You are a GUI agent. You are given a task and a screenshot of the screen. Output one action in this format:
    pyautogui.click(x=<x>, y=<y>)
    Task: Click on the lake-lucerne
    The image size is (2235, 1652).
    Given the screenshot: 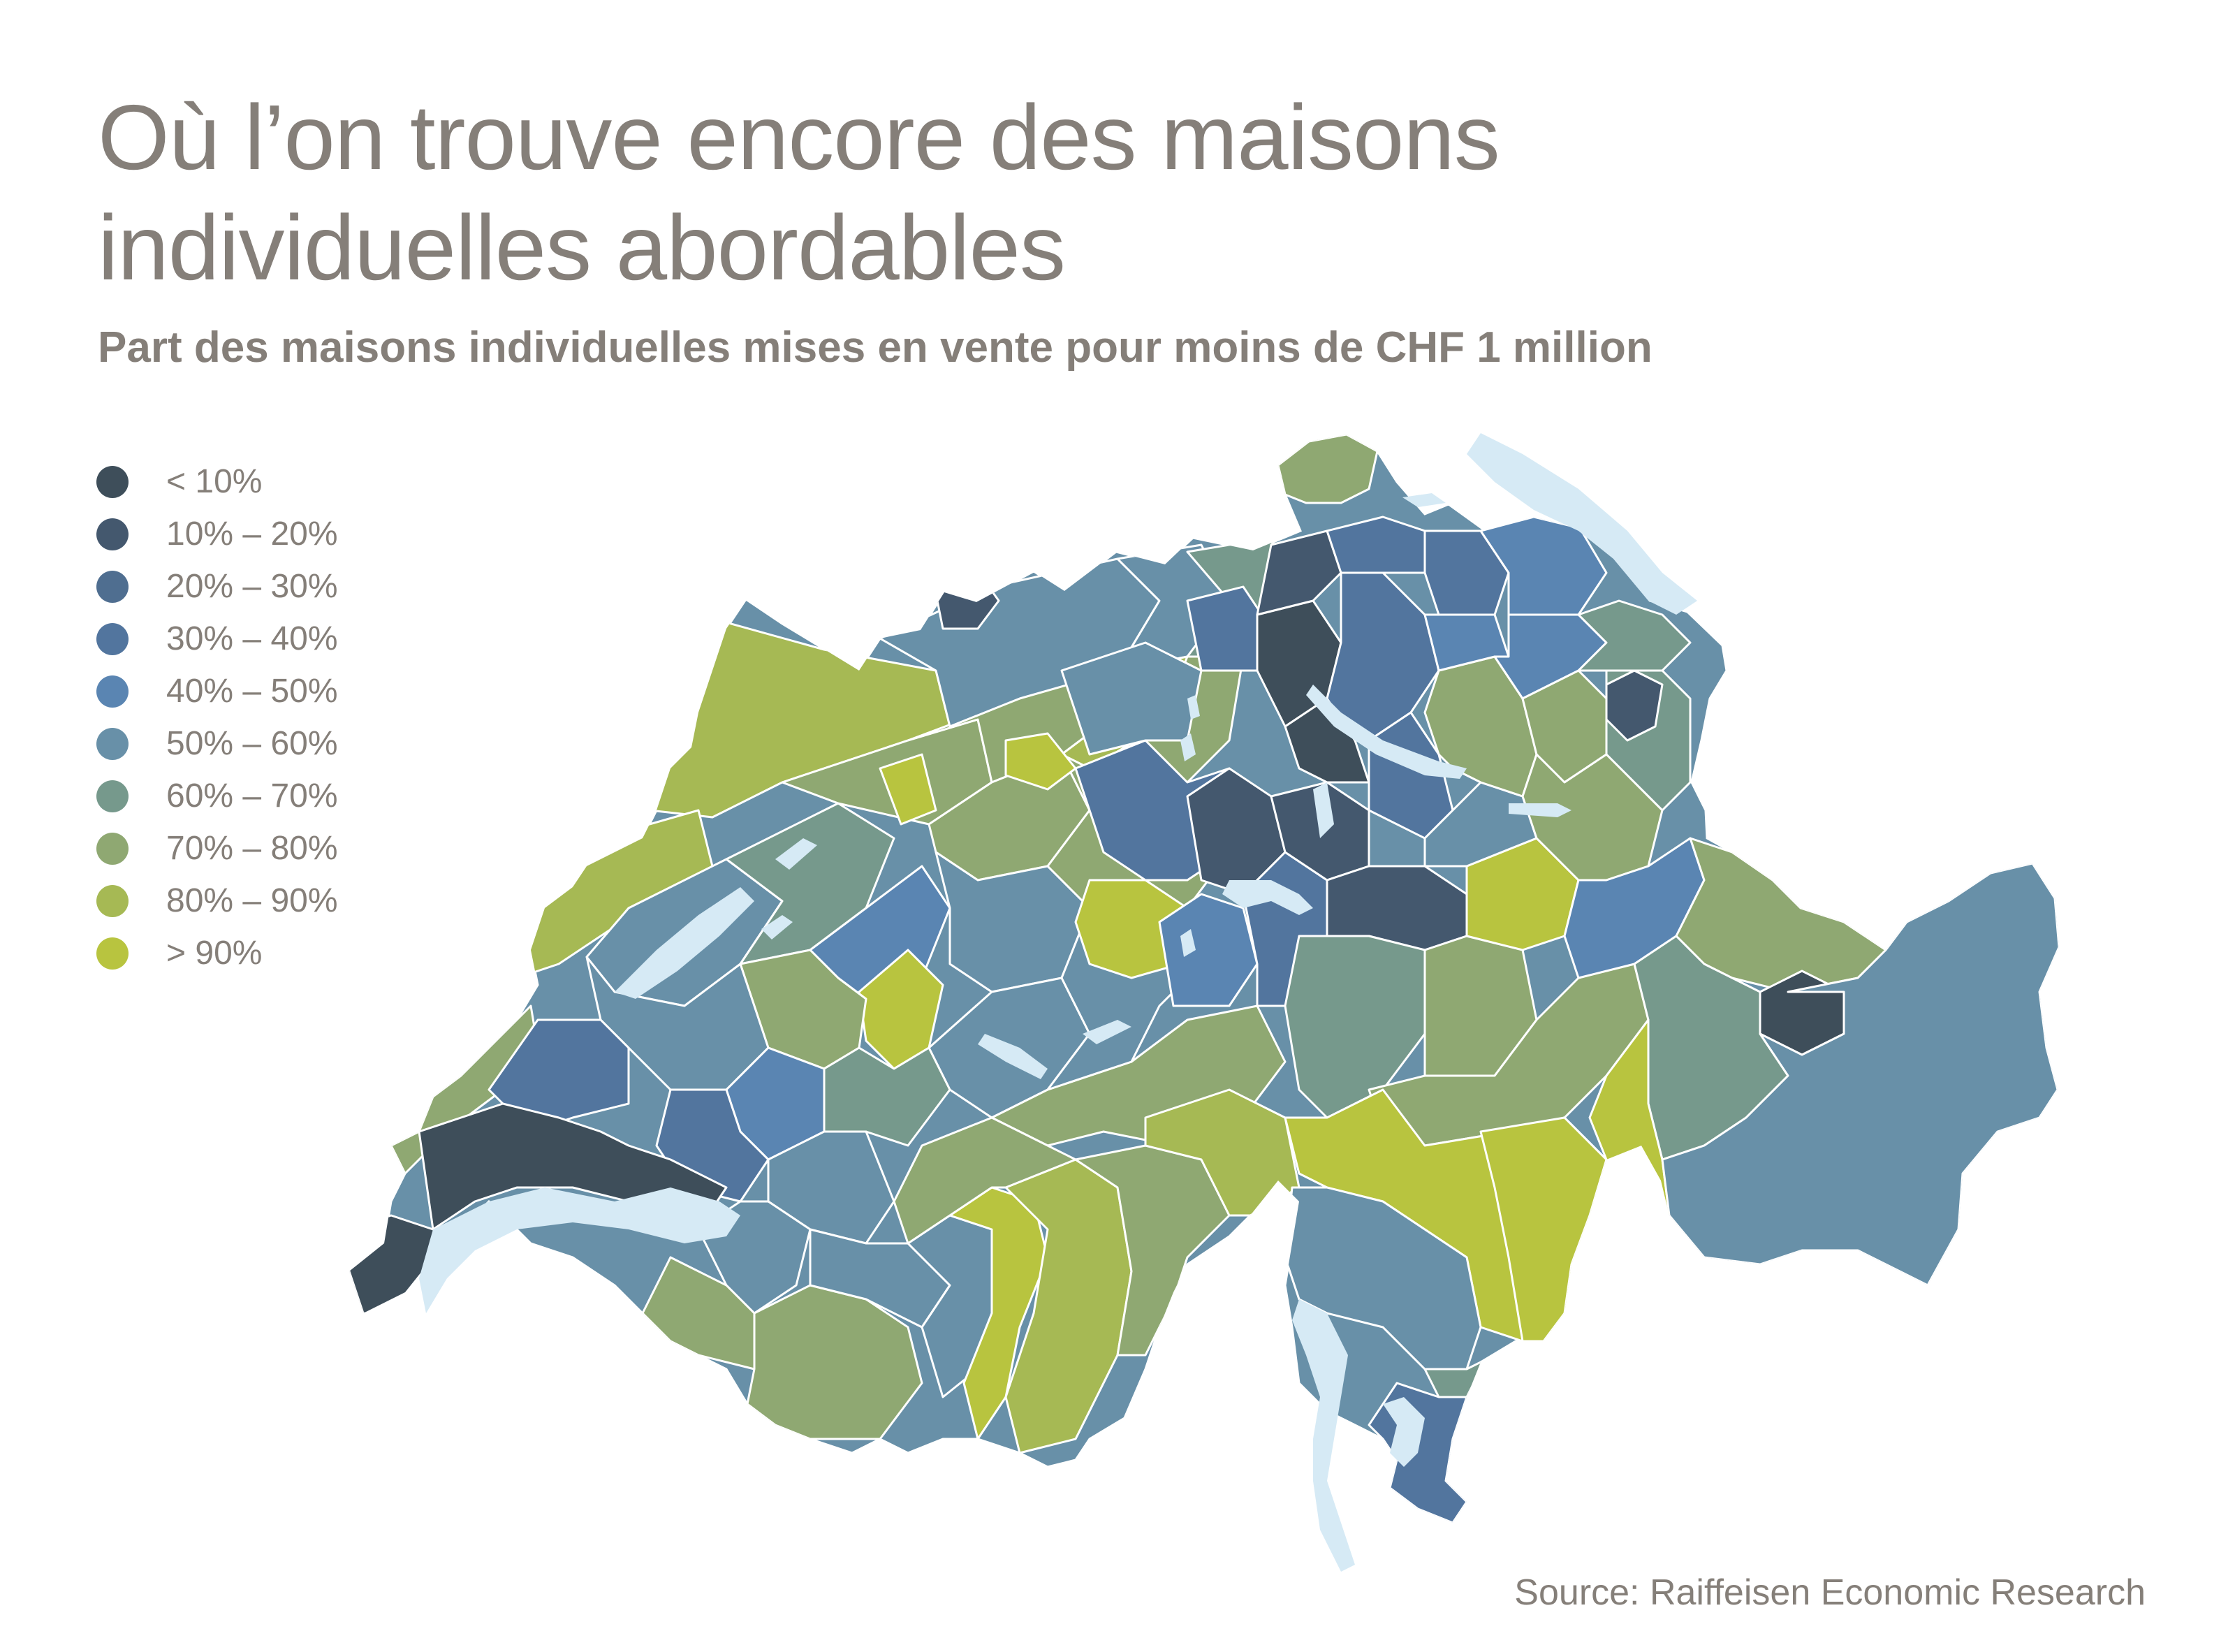 What is the action you would take?
    pyautogui.click(x=1268, y=897)
    